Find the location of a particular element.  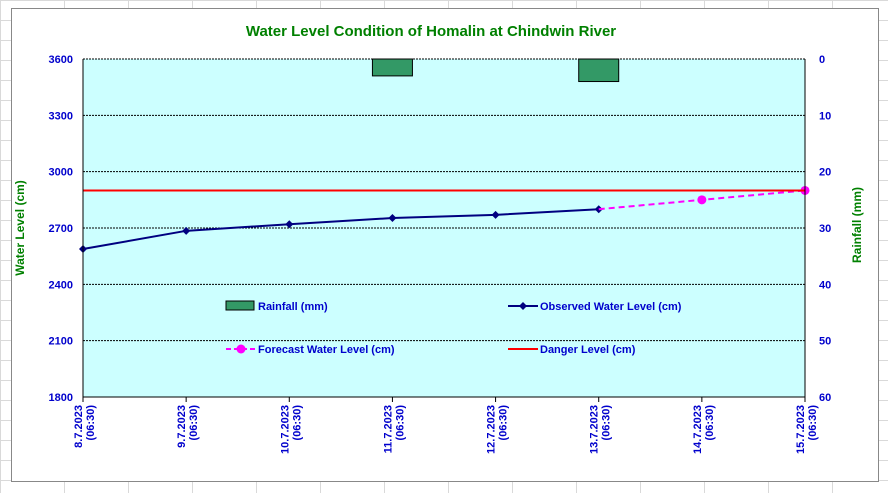

y2-tick-label: 10 is located at coordinates (825, 116).